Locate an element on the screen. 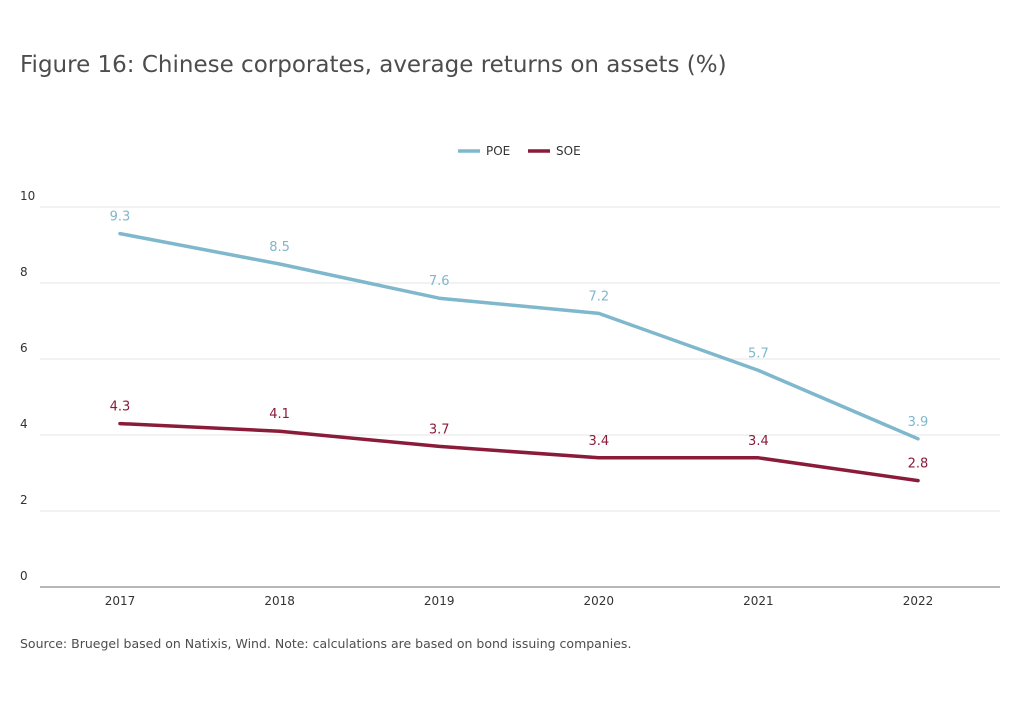  y-axis-ticks: 0 2 4 6 8 10 is located at coordinates (27, 386).